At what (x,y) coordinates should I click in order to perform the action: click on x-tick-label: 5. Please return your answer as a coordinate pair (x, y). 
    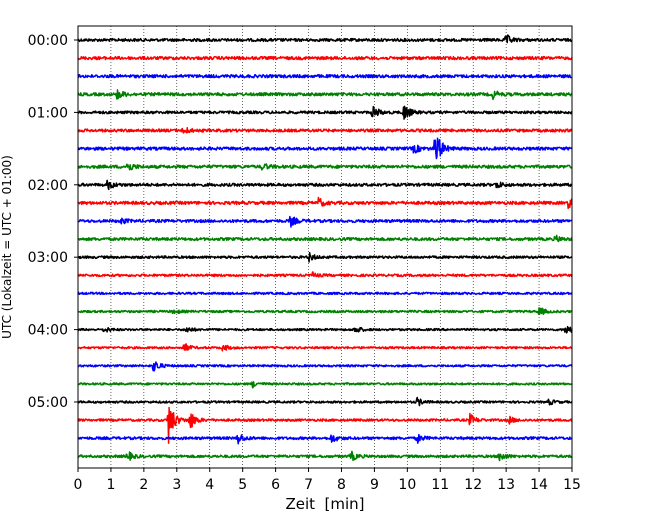
    Looking at the image, I should click on (242, 485).